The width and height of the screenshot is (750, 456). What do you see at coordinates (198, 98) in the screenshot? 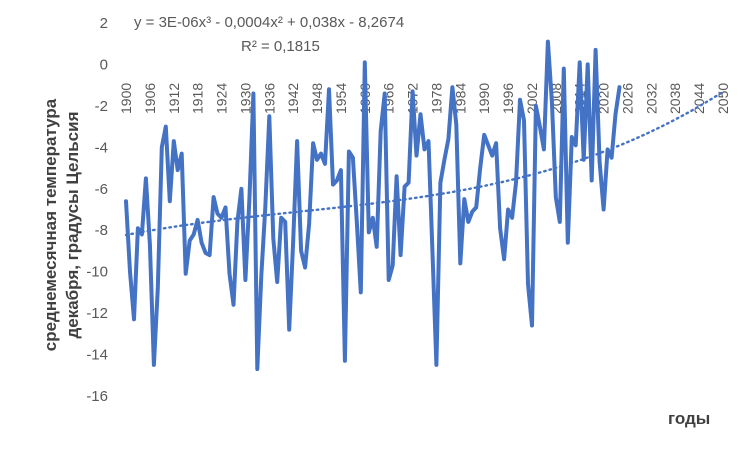
I see `x-tick-label: 1918` at bounding box center [198, 98].